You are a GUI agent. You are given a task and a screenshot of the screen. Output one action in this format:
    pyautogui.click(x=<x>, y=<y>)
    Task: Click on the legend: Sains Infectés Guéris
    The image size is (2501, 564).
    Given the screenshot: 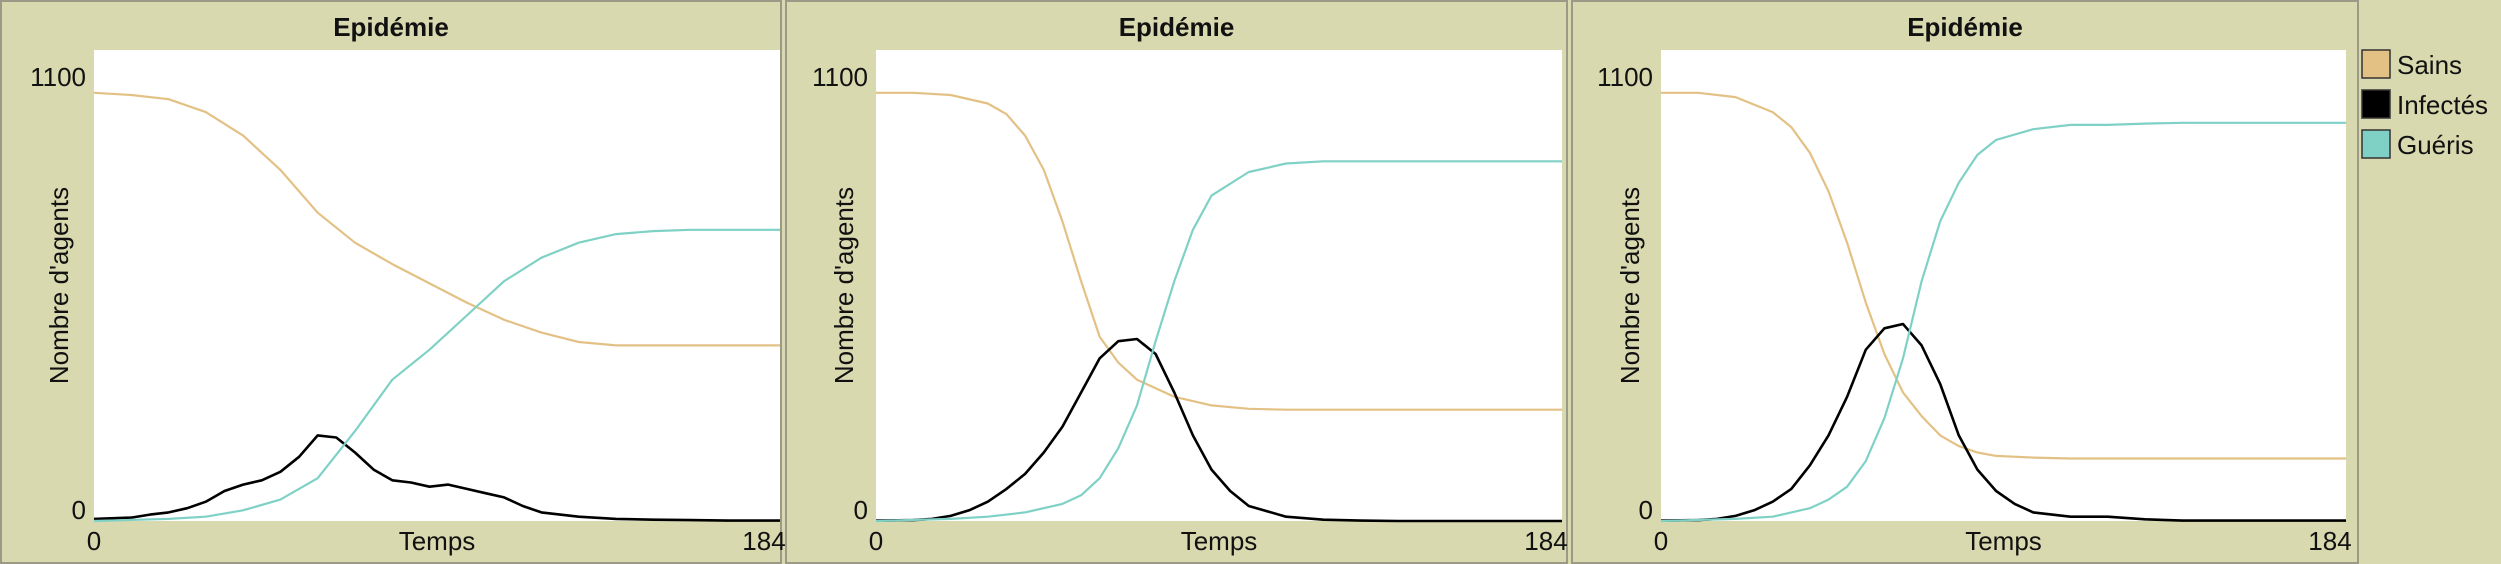 What is the action you would take?
    pyautogui.click(x=2424, y=104)
    